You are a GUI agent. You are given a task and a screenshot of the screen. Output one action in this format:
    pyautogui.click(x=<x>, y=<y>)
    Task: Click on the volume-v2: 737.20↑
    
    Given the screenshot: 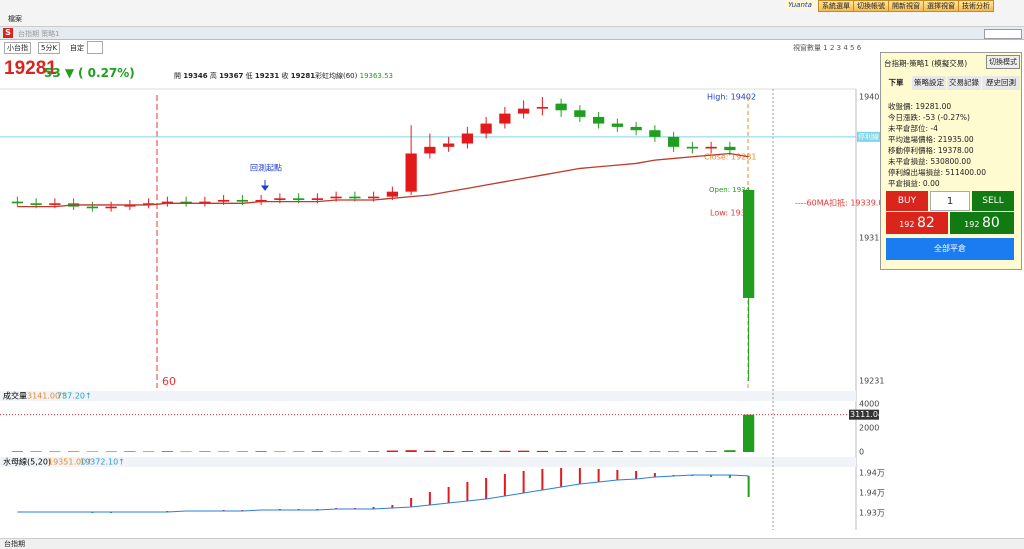 What is the action you would take?
    pyautogui.click(x=74, y=396)
    